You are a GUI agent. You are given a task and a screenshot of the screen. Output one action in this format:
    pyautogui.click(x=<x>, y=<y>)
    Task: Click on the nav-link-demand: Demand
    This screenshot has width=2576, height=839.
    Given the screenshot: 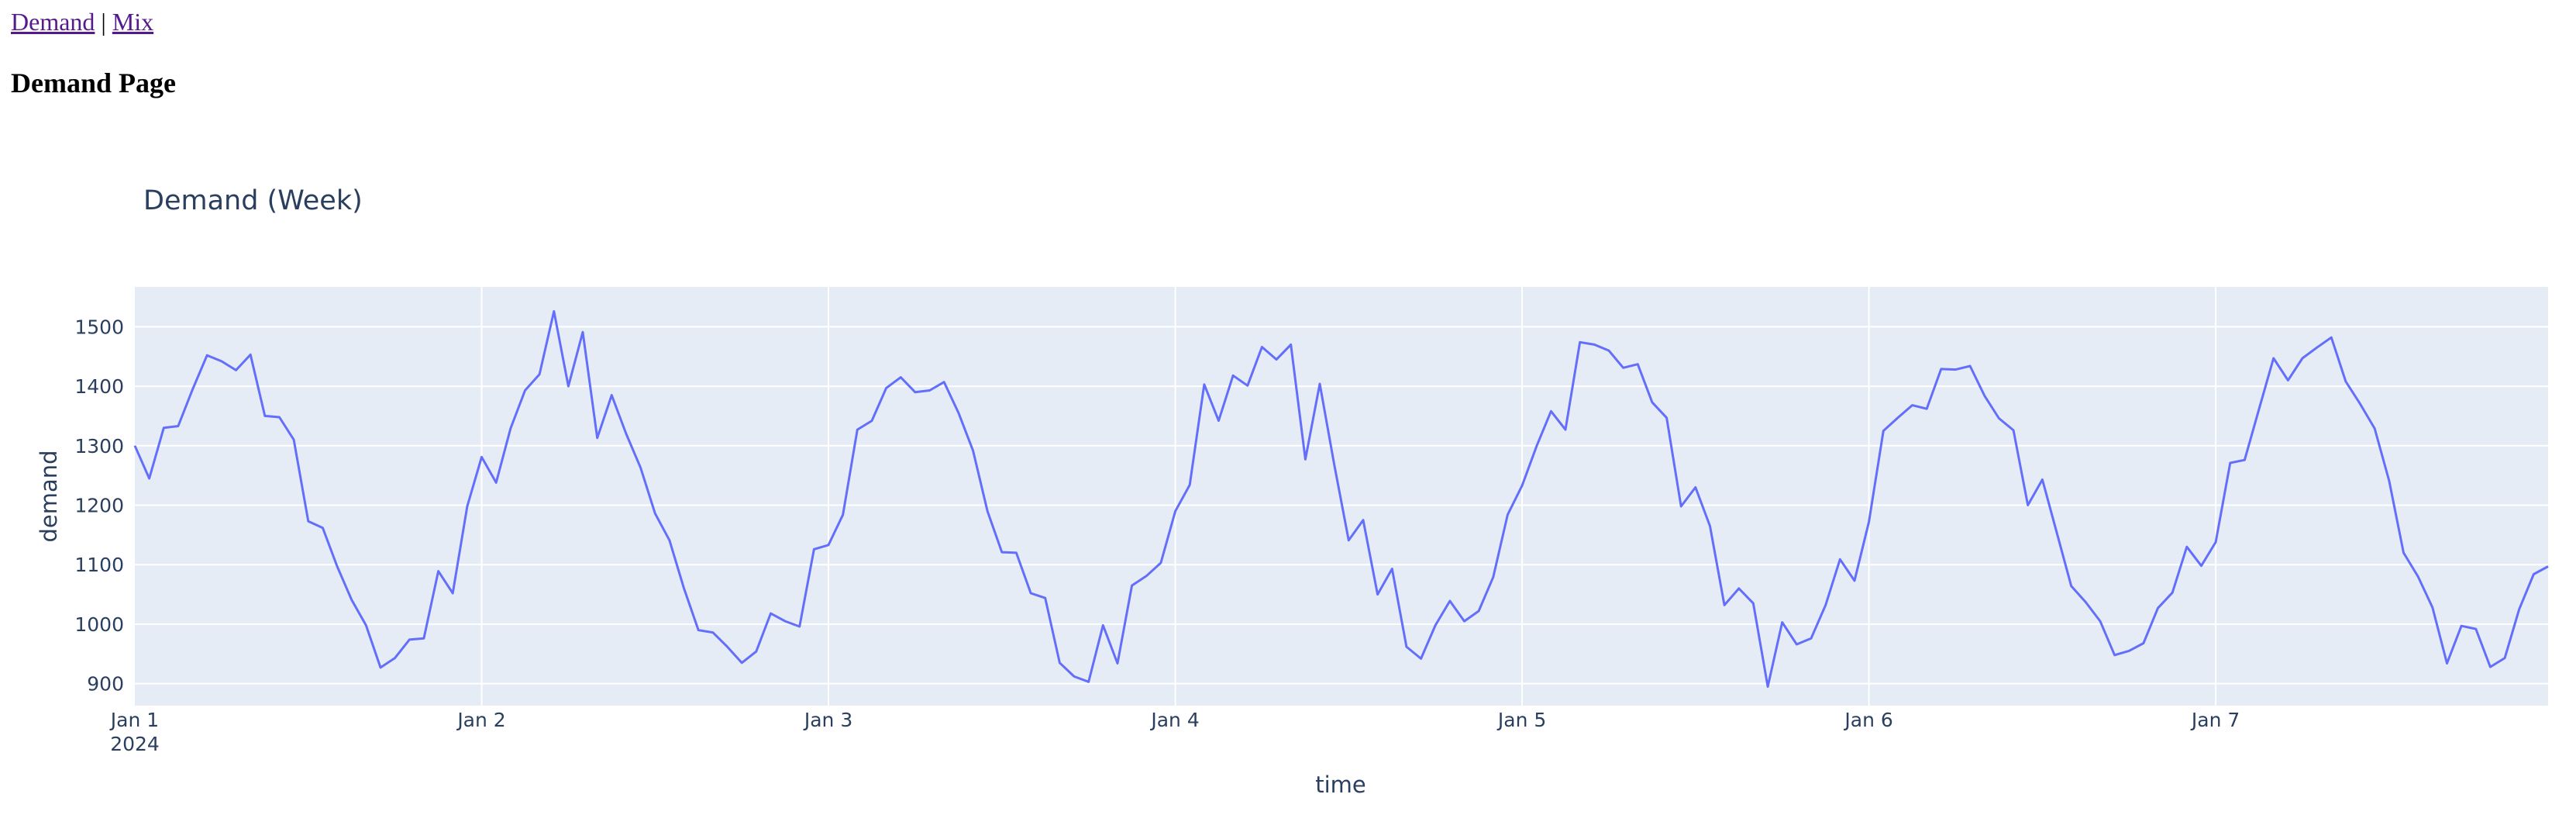 What is the action you would take?
    pyautogui.click(x=53, y=22)
    